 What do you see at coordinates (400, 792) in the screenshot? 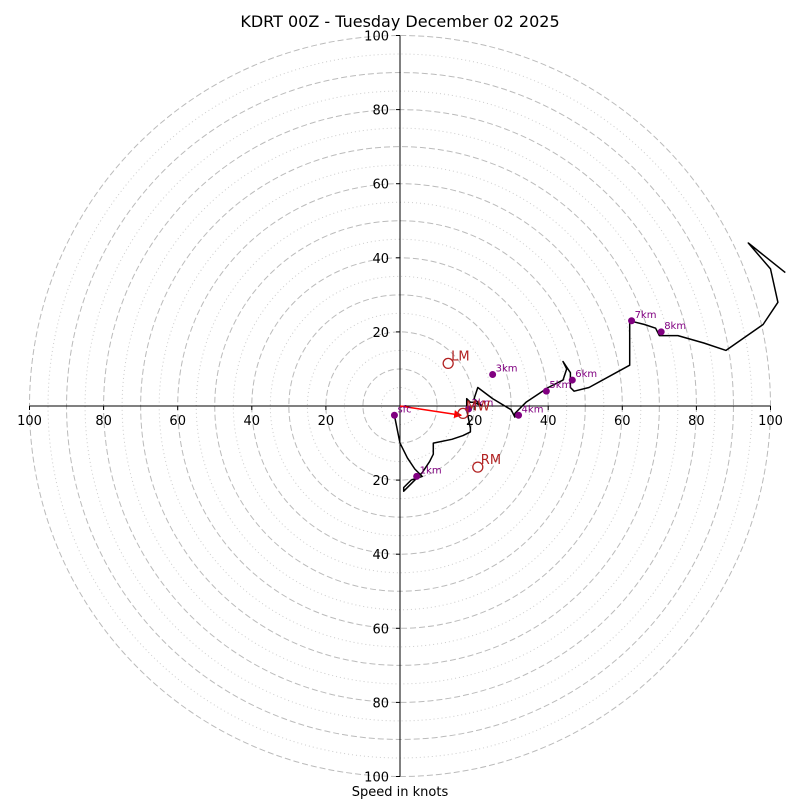
I see `x-axis-label: Speed in knots` at bounding box center [400, 792].